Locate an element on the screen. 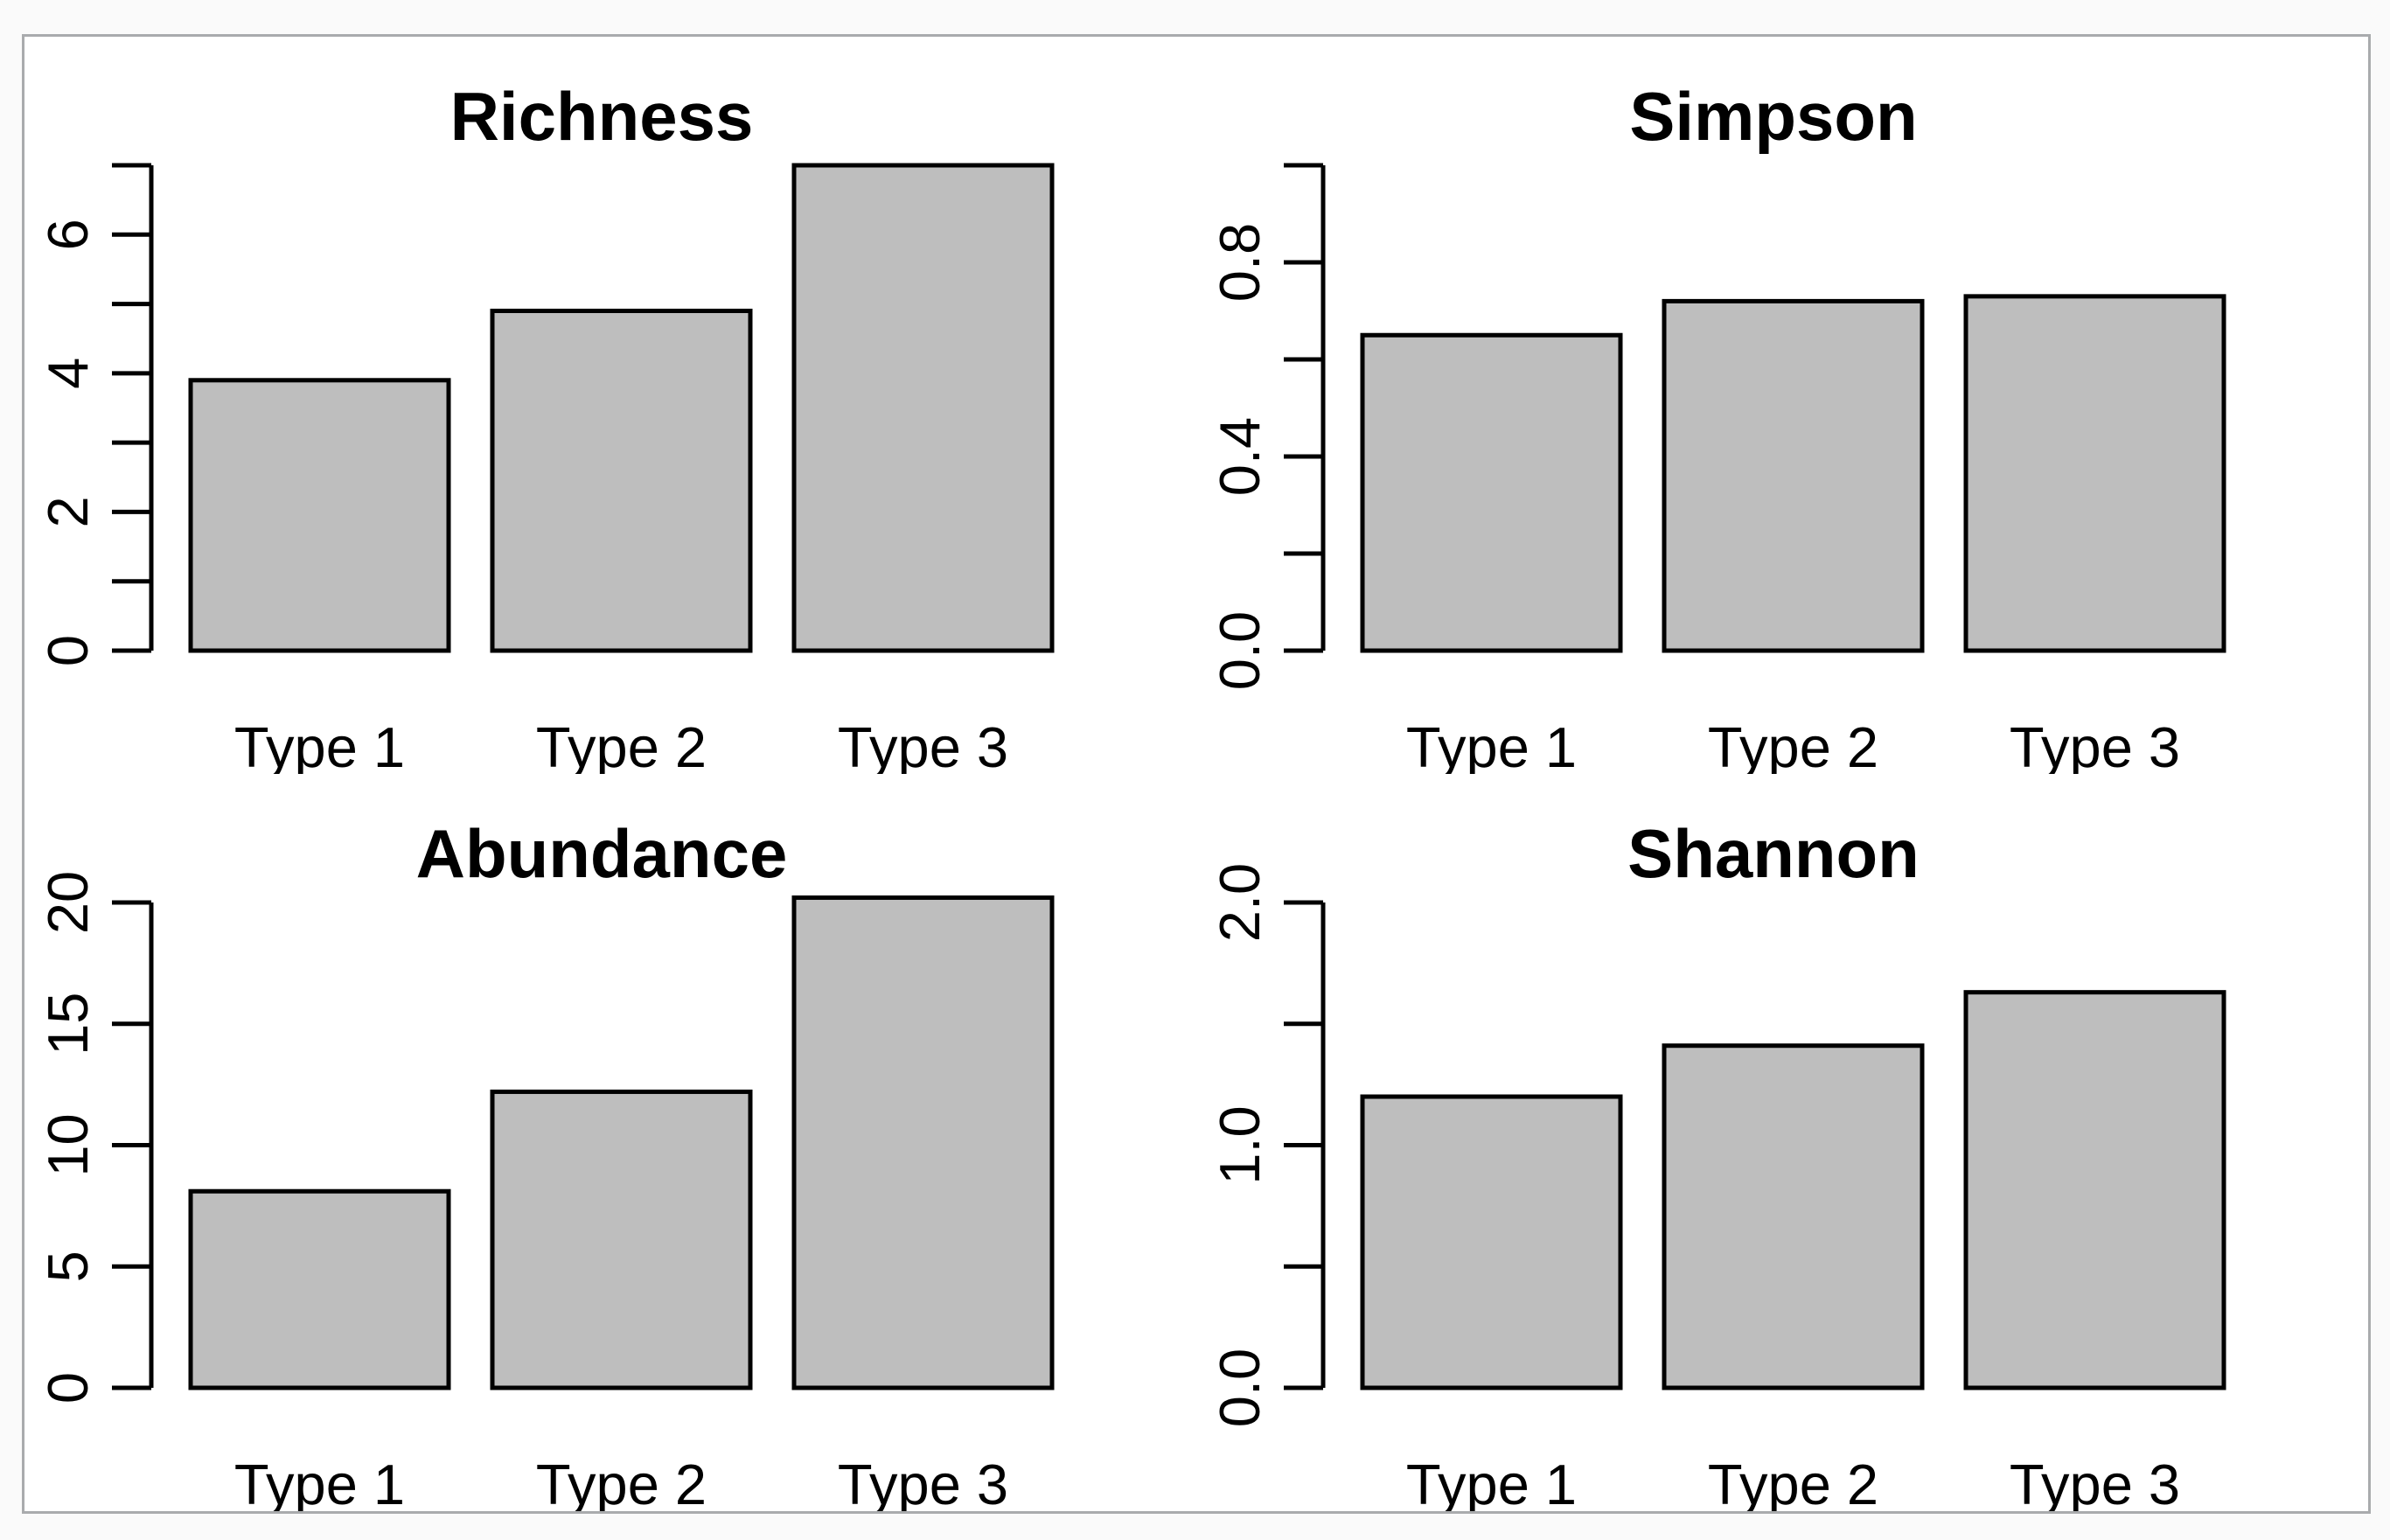 This screenshot has height=1540, width=2390. panel-title: Simpson is located at coordinates (1773, 117).